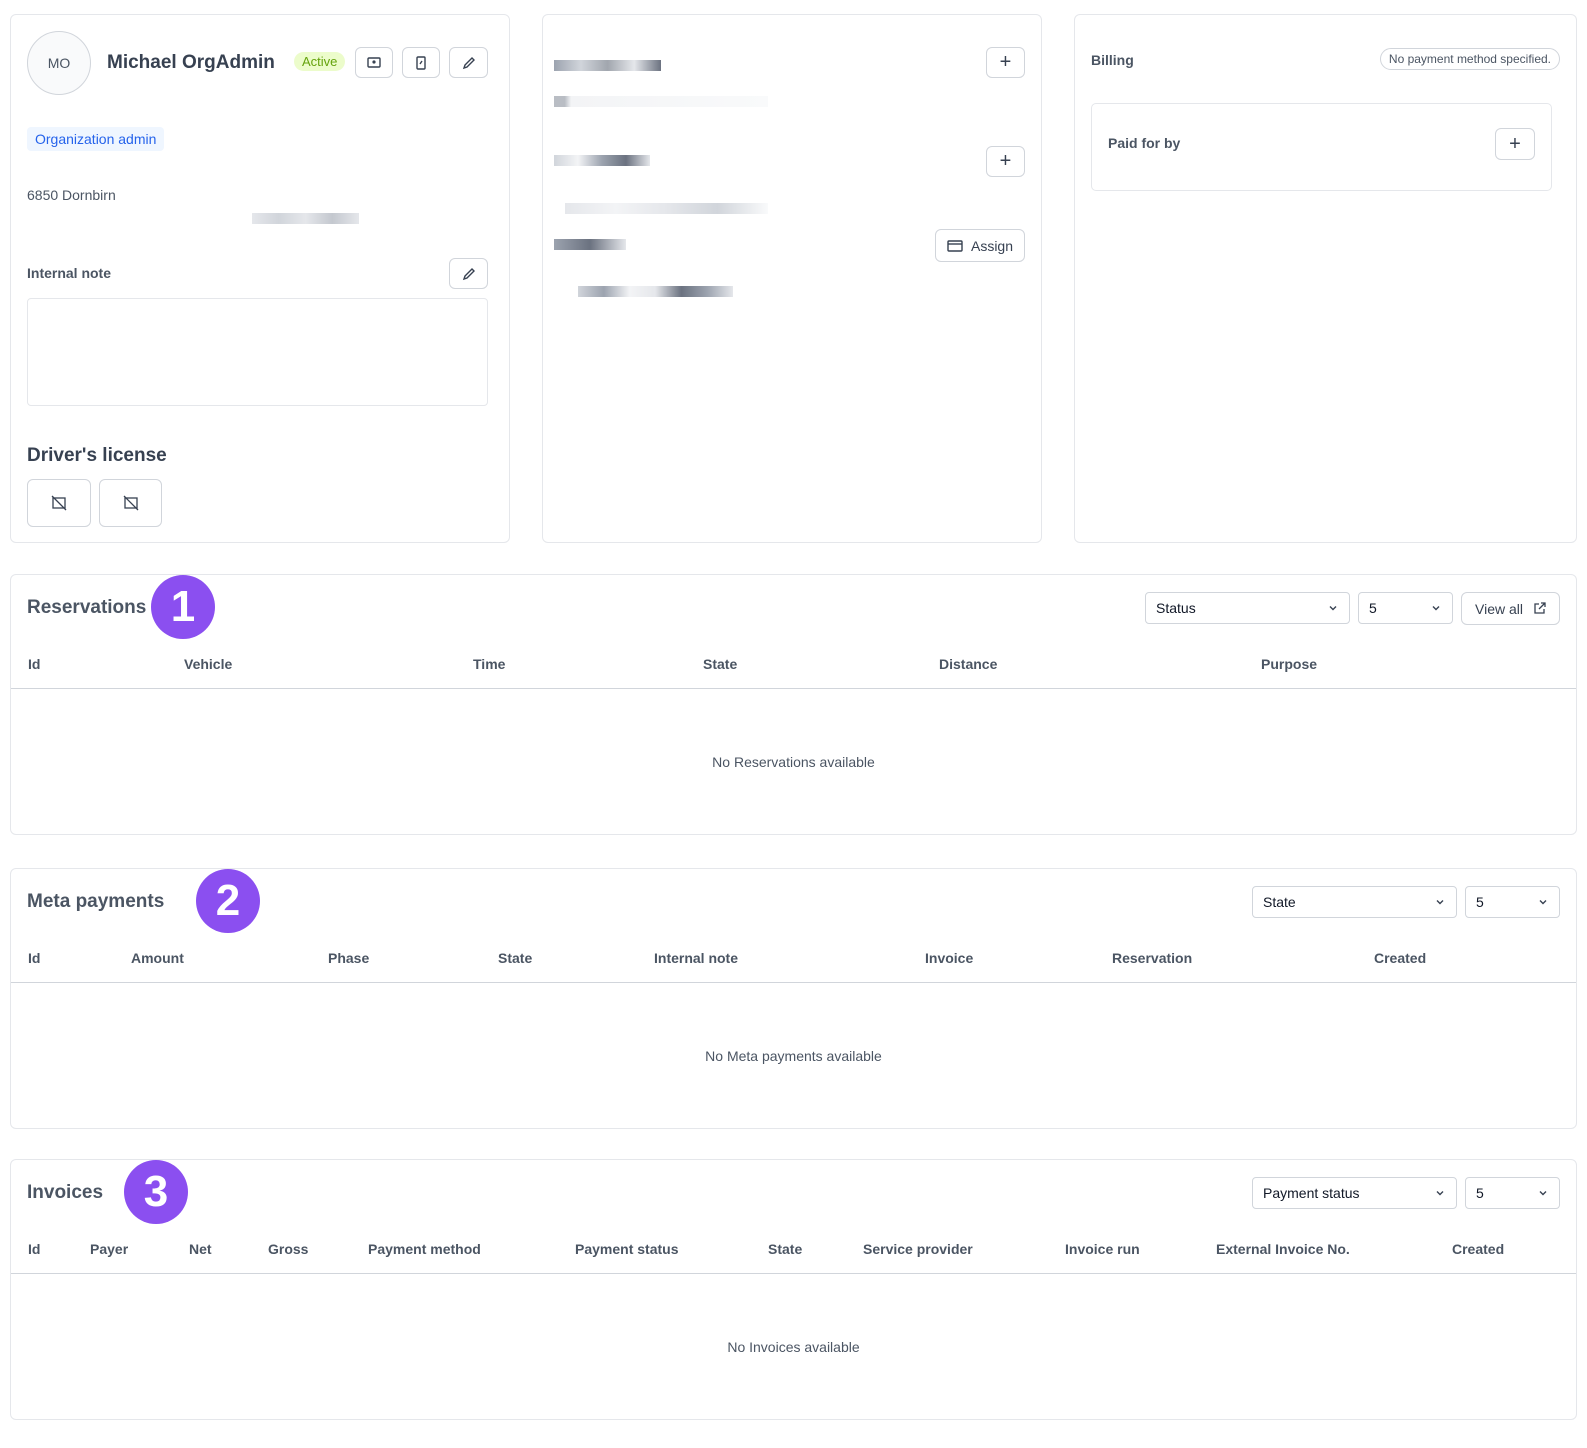  Describe the element at coordinates (793, 1347) in the screenshot. I see `empty-message: No Invoices available` at that location.